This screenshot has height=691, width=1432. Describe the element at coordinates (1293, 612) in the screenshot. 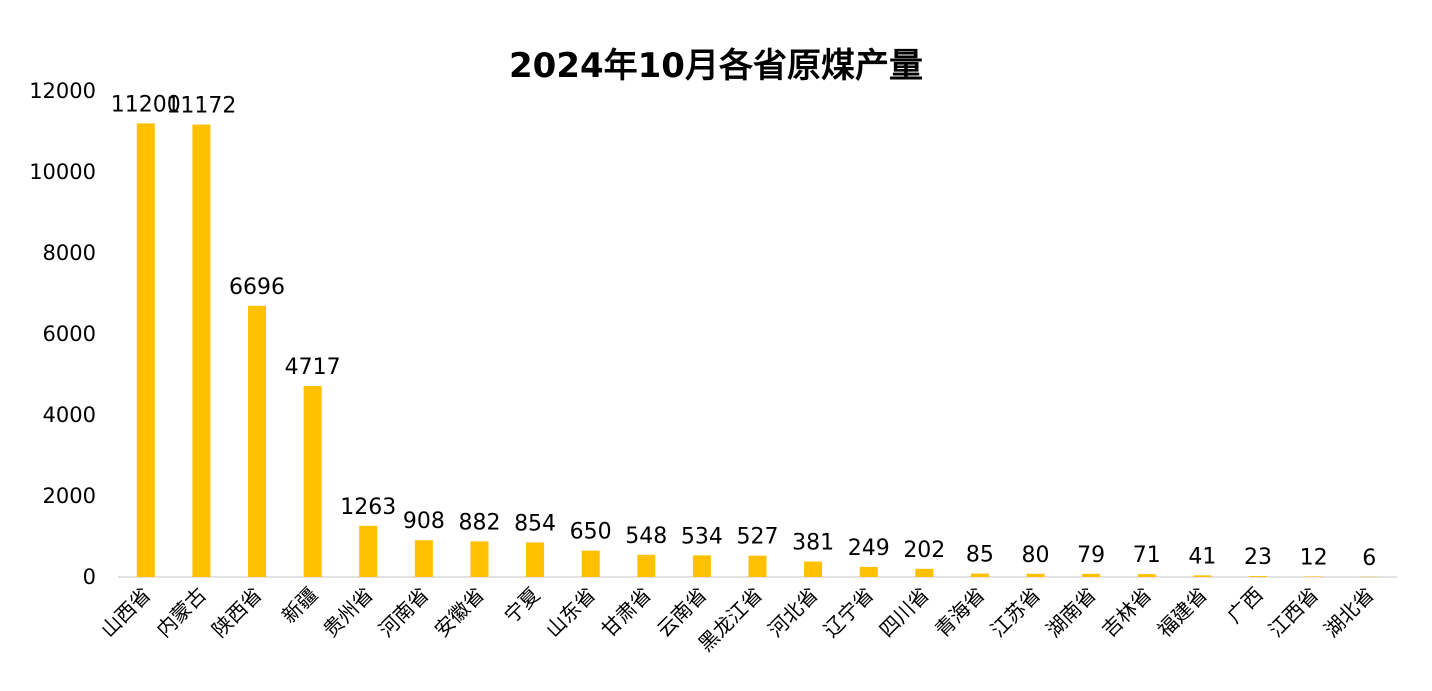

I see `x-tick-label: 江西省` at that location.